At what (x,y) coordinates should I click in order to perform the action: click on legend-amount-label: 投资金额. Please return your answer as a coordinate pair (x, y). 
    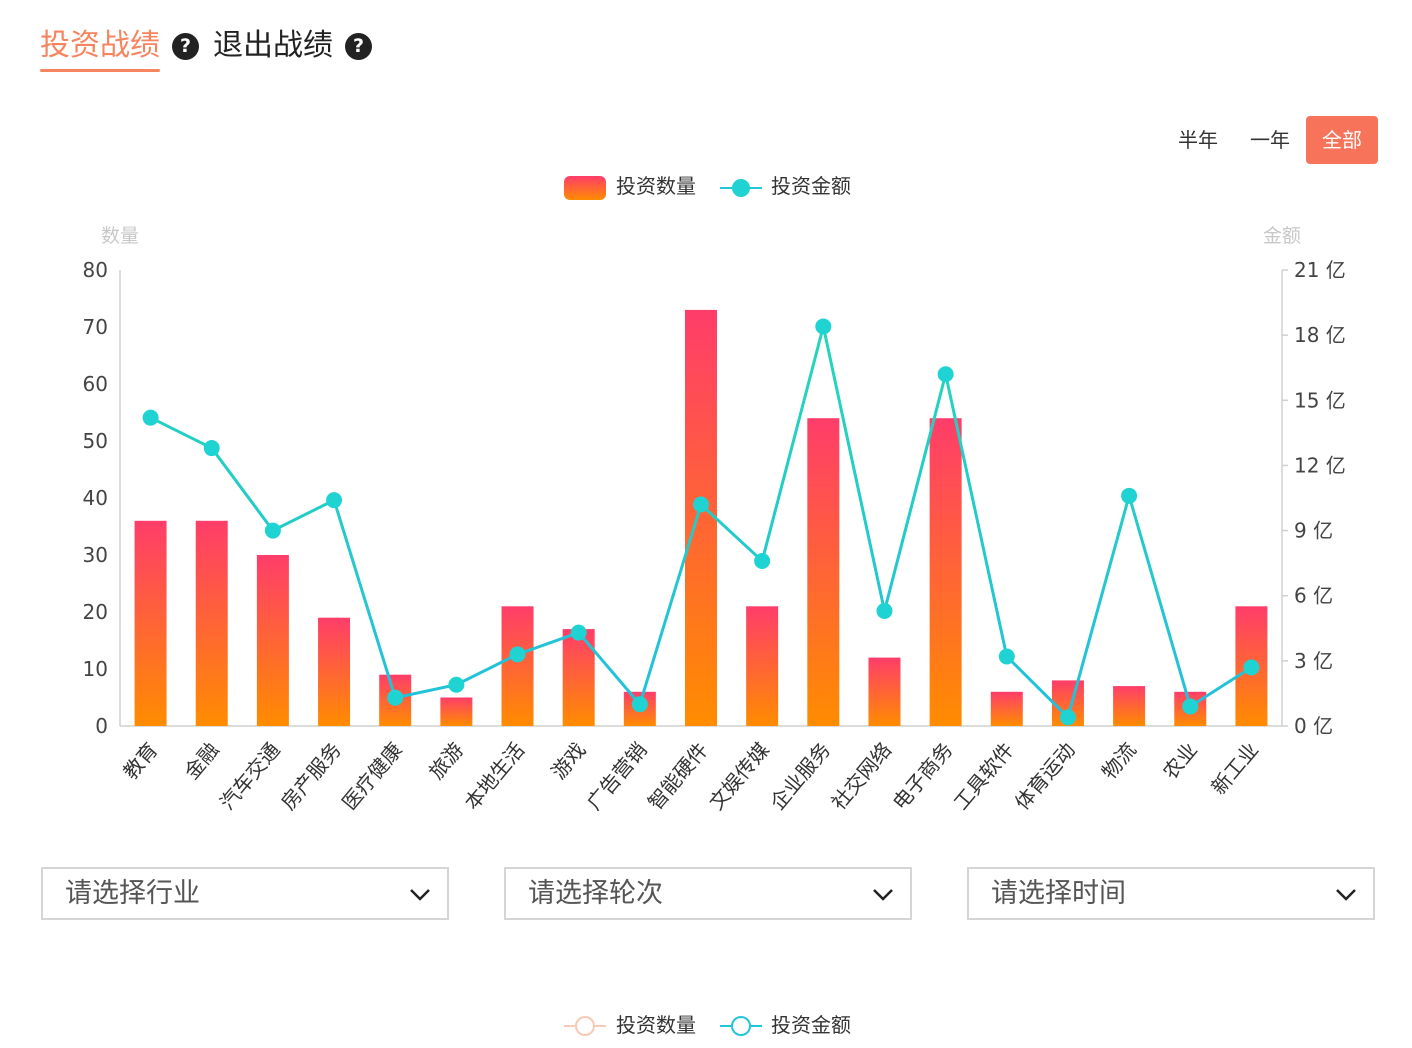
    Looking at the image, I should click on (811, 186).